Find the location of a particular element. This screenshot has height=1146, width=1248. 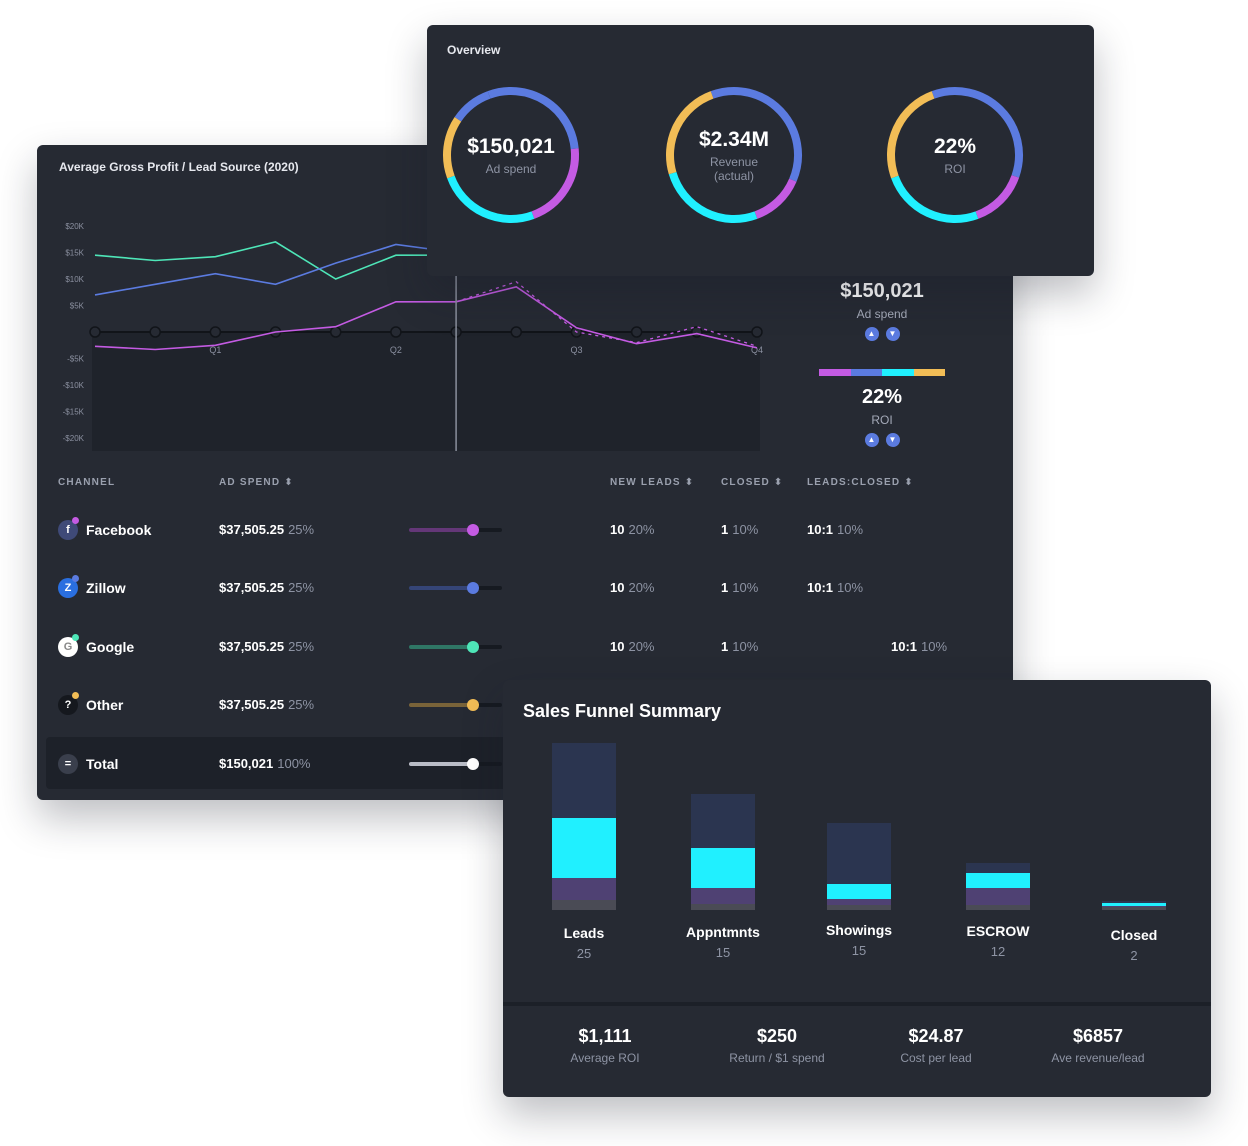

leads-closed-value: 10:1 is located at coordinates (904, 646).